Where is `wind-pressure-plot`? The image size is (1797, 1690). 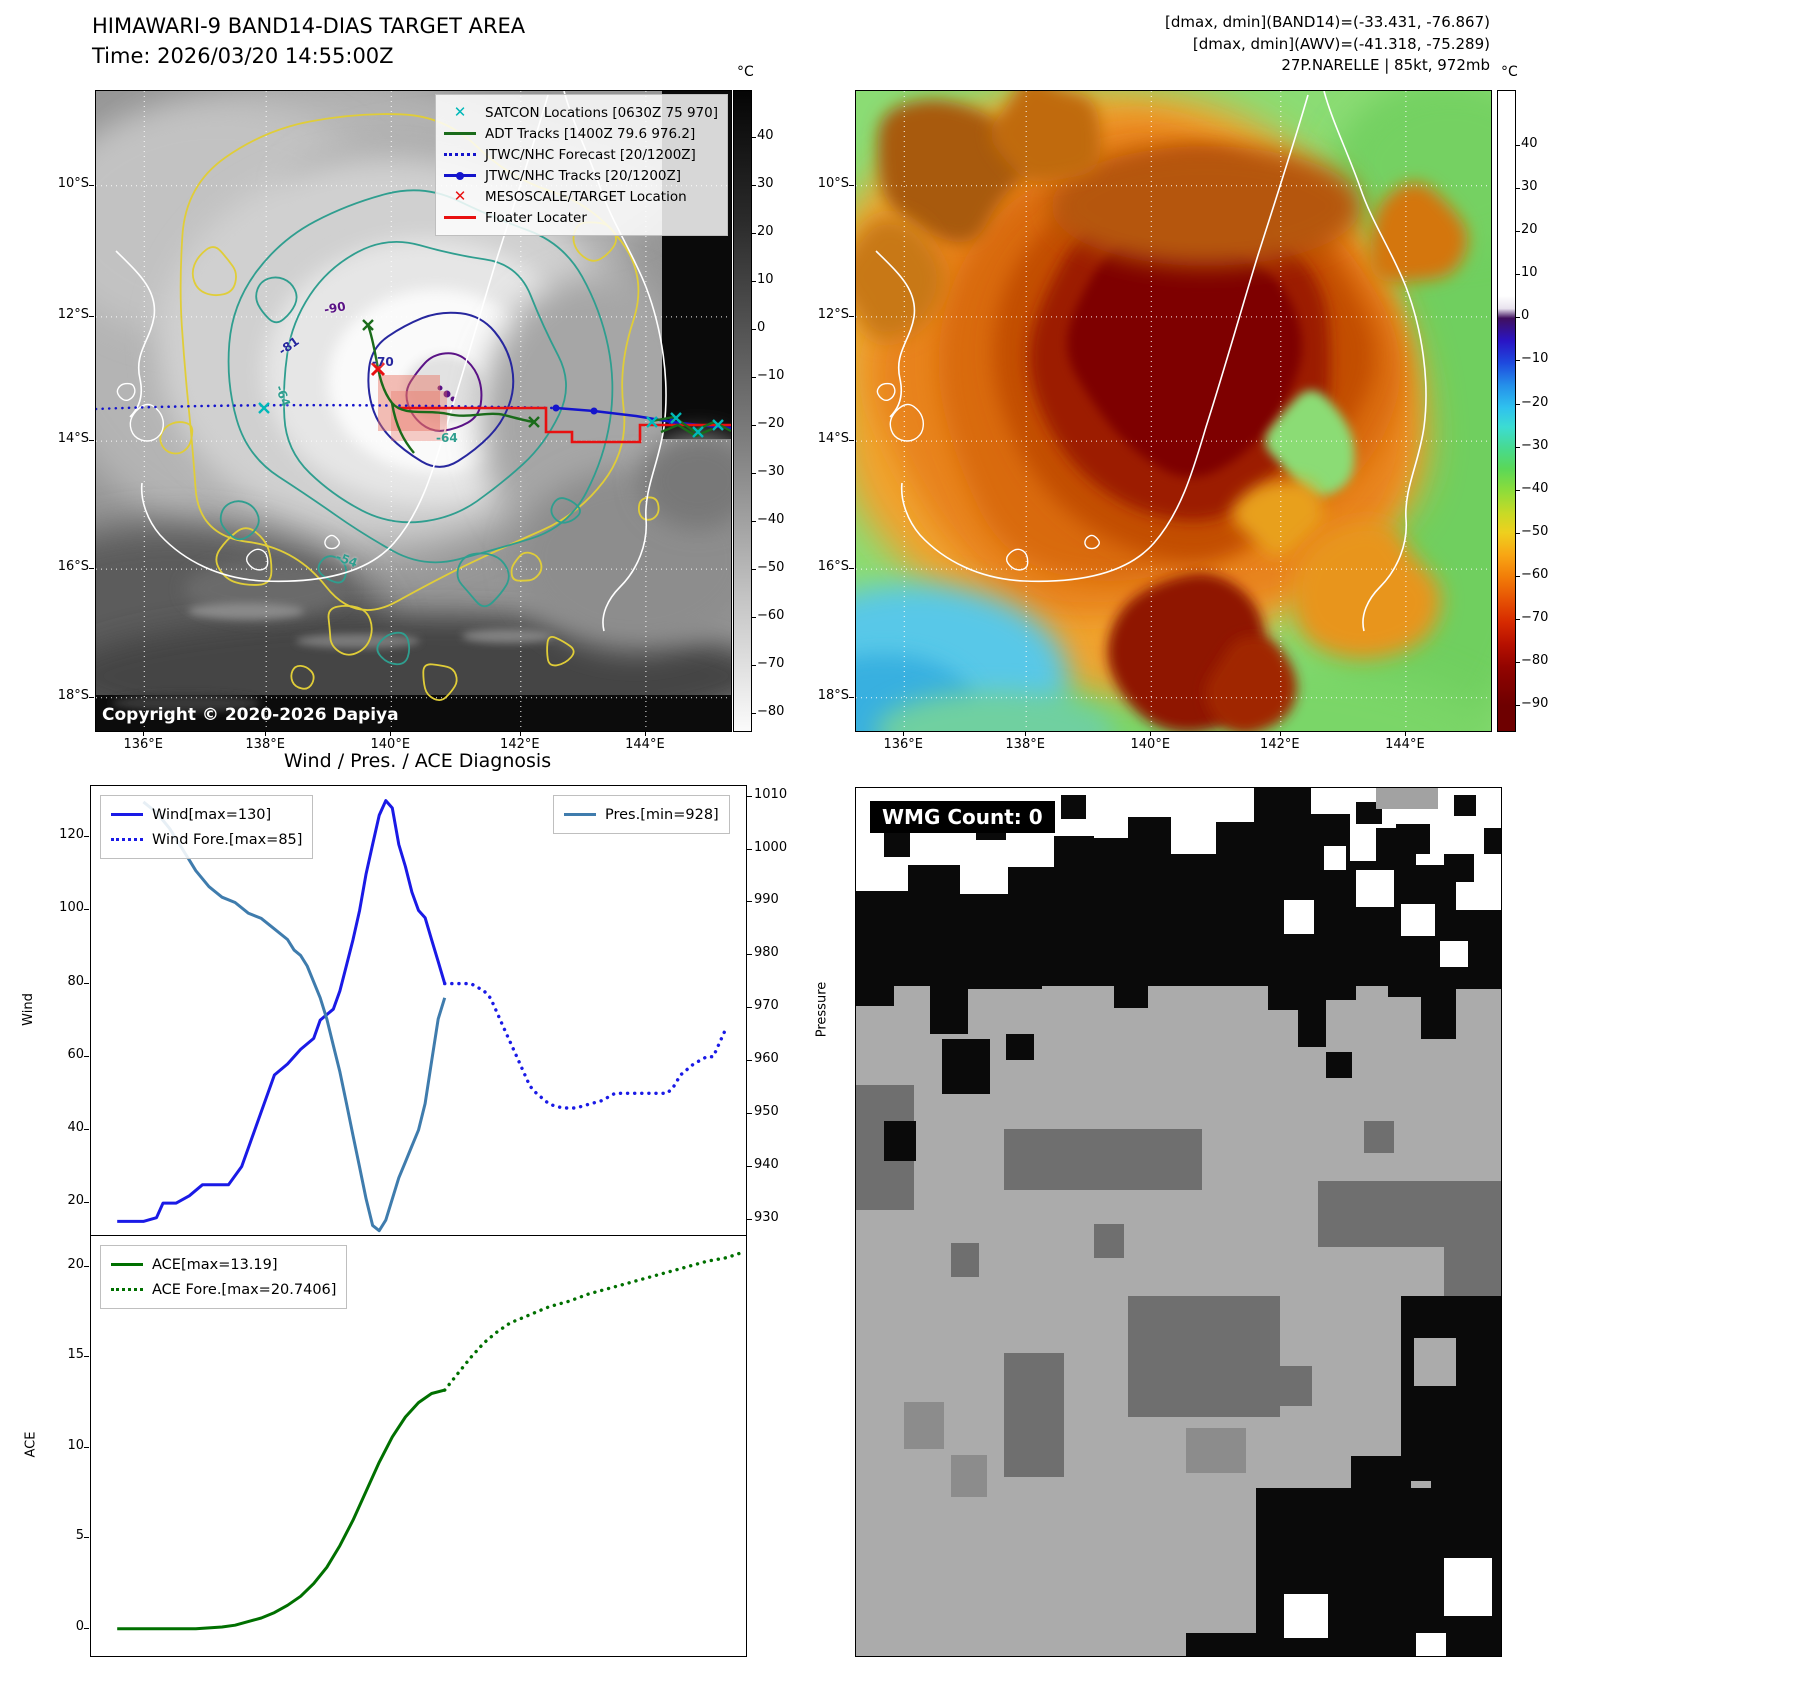 wind-pressure-plot is located at coordinates (423, 1016).